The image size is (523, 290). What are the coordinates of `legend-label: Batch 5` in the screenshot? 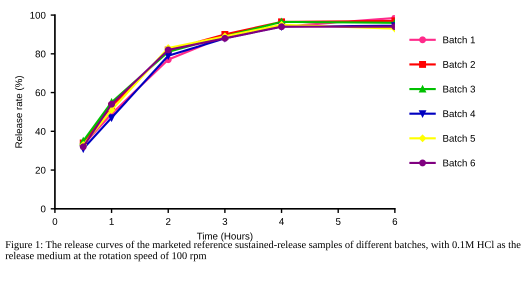 It's located at (459, 138).